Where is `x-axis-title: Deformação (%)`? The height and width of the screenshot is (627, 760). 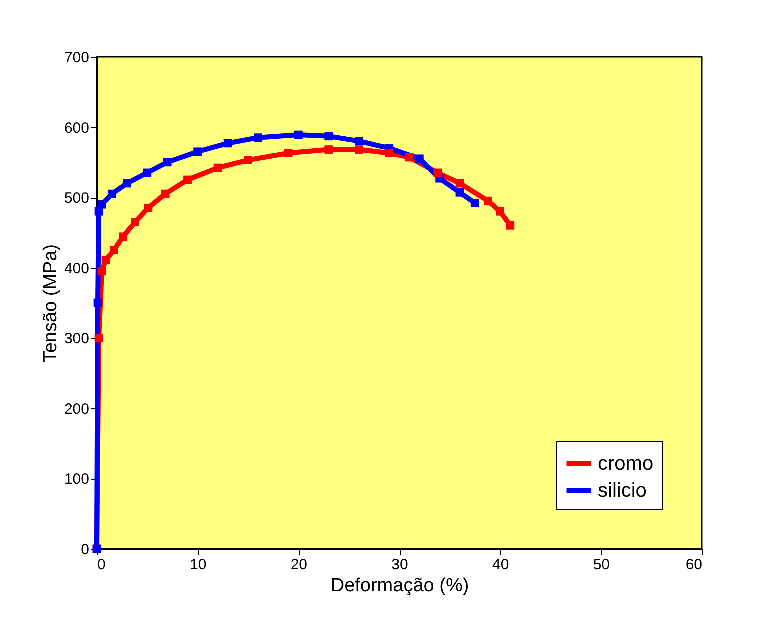 x-axis-title: Deformação (%) is located at coordinates (400, 586).